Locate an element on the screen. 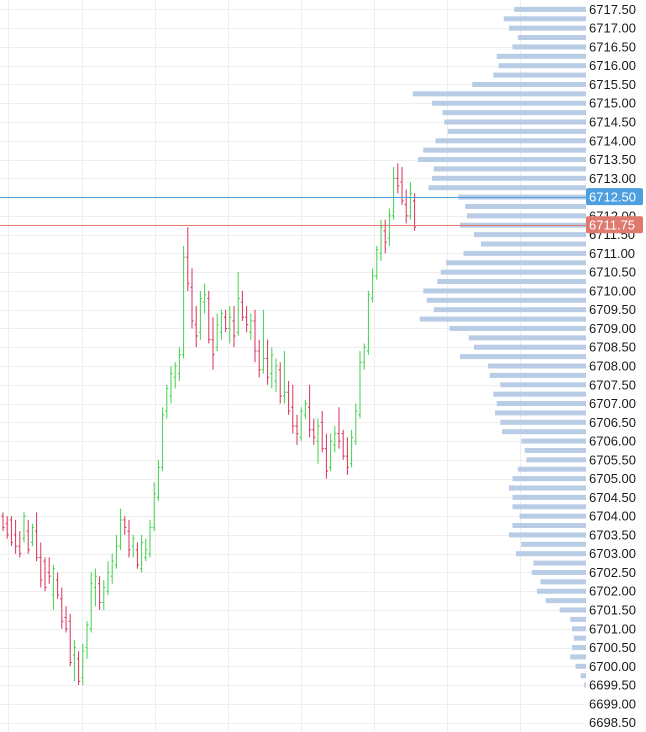 The image size is (646, 732). y-tick-label: 6711.00 is located at coordinates (612, 253).